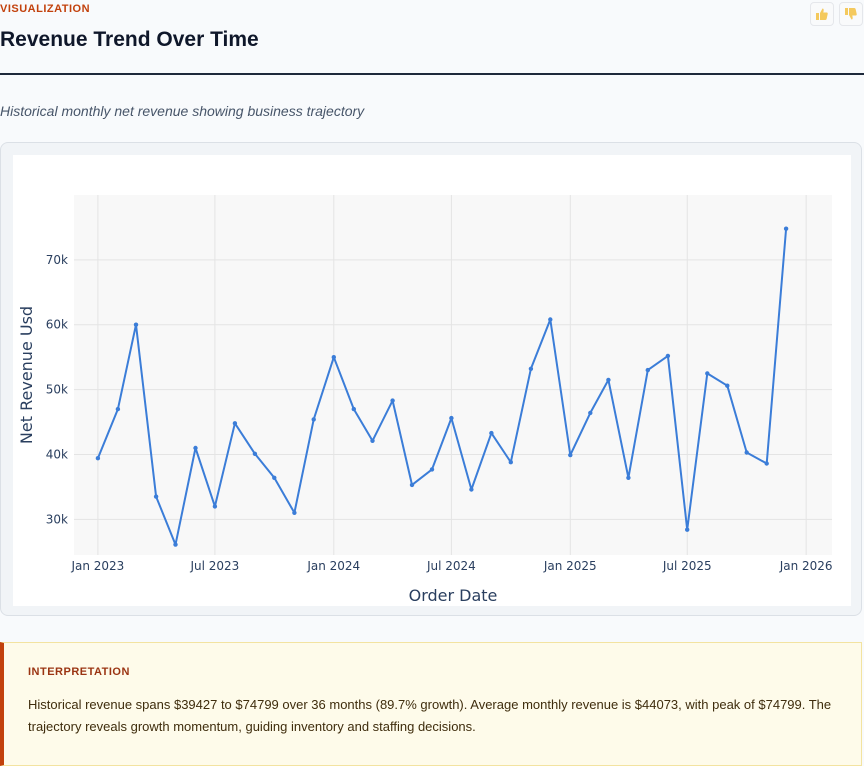  What do you see at coordinates (453, 595) in the screenshot?
I see `x-axis-title: Order Date` at bounding box center [453, 595].